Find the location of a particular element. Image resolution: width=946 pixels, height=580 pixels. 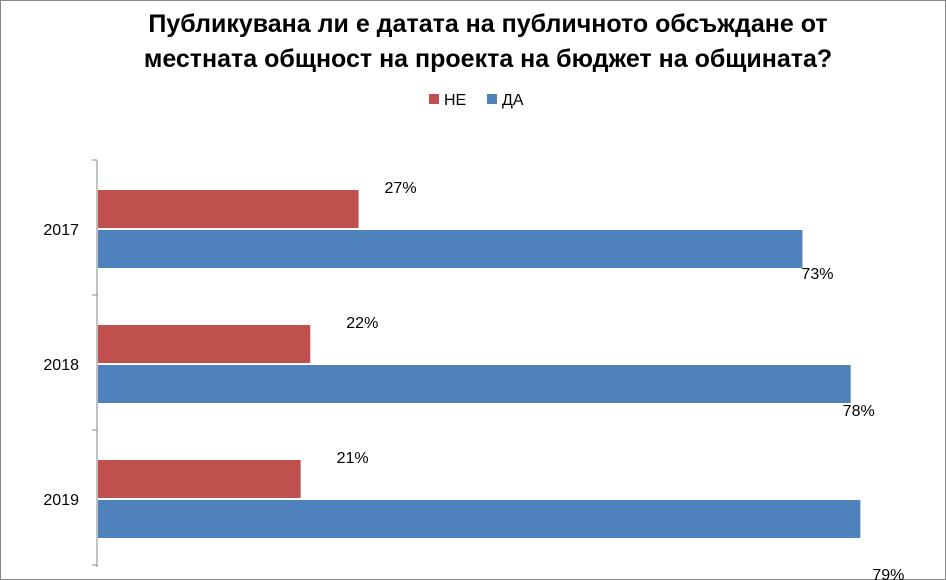

data-label-ne-2019: 21% is located at coordinates (353, 458).